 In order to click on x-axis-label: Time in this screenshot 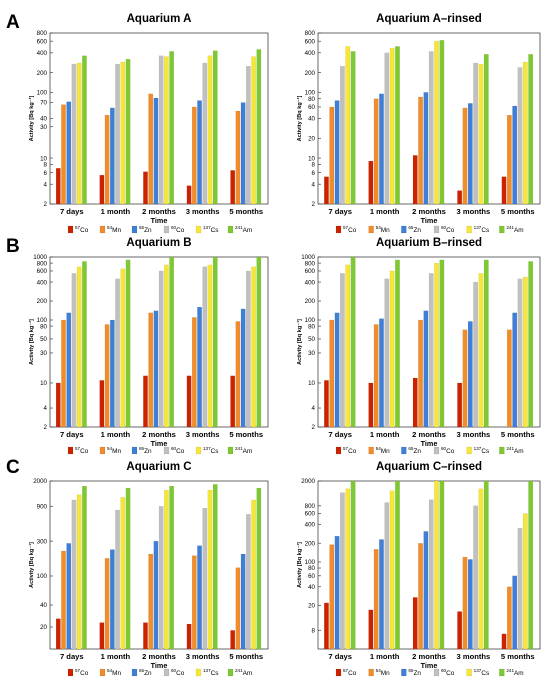, I will do `click(159, 443)`.